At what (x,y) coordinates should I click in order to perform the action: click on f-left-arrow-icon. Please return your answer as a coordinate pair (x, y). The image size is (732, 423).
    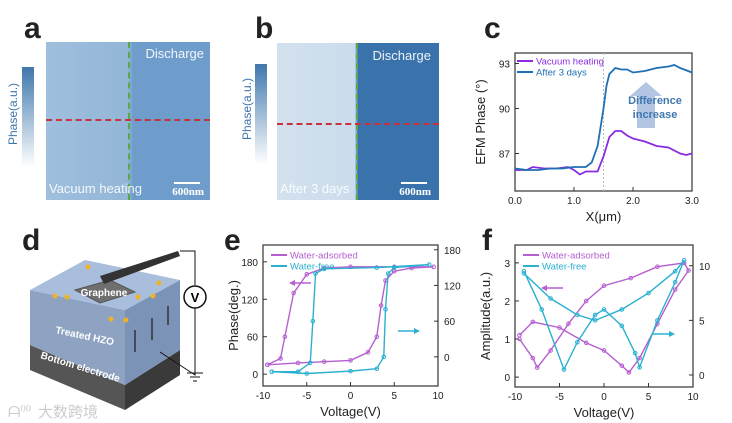
    Looking at the image, I should click on (544, 288).